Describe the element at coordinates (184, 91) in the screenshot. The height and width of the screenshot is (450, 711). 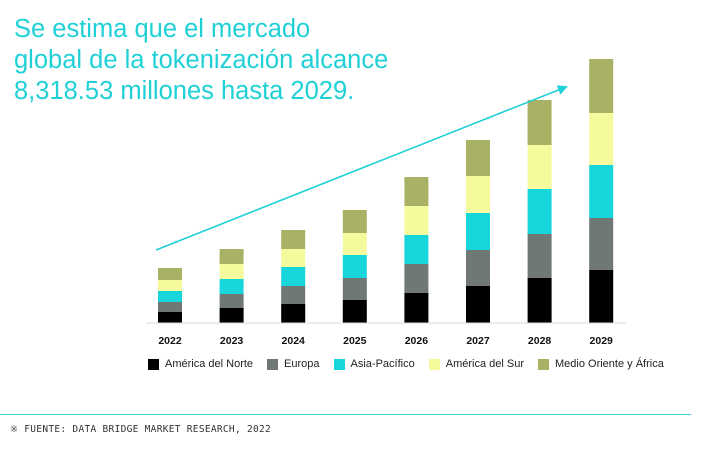
I see `title-line: 8,318.53 millones hasta 2029.` at that location.